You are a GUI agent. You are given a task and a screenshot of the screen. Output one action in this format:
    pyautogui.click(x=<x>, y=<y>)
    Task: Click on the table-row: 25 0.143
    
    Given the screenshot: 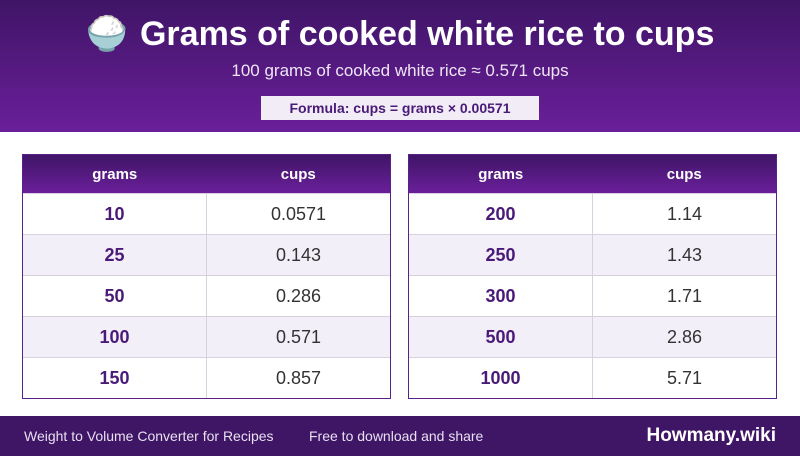 What is the action you would take?
    pyautogui.click(x=206, y=254)
    